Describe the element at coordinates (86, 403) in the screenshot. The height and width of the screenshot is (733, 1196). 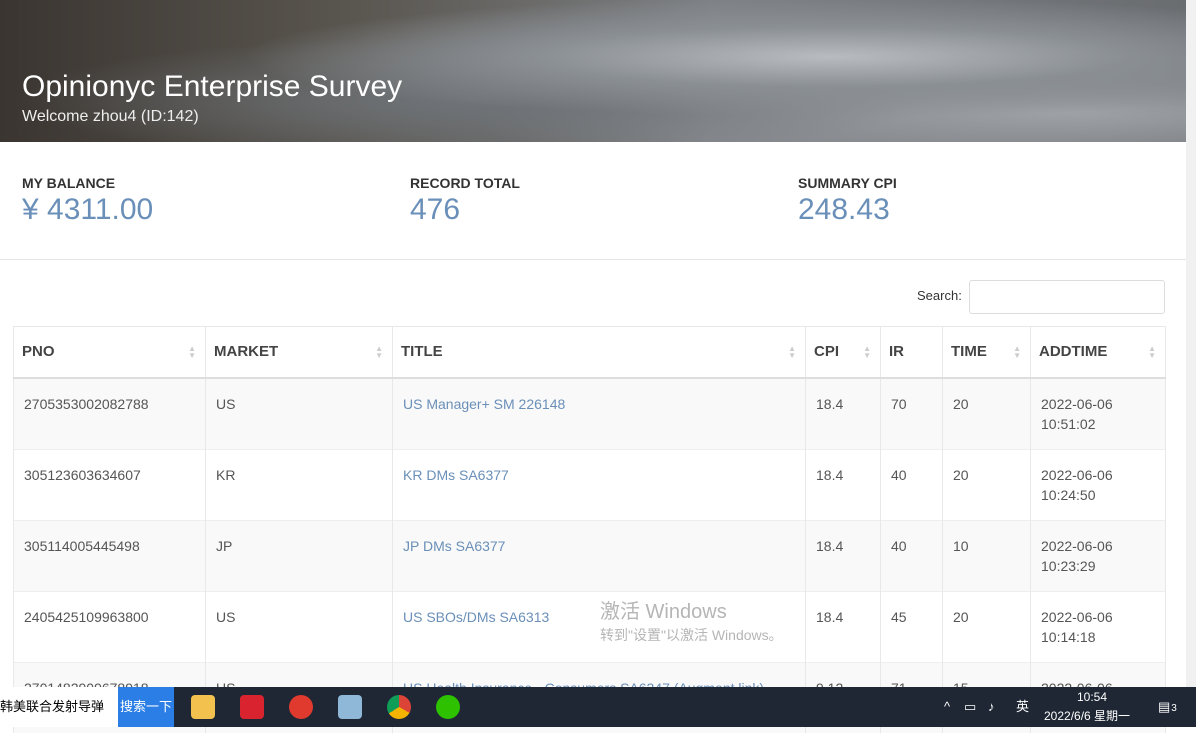
I see `cell-value: 2705353002082788` at that location.